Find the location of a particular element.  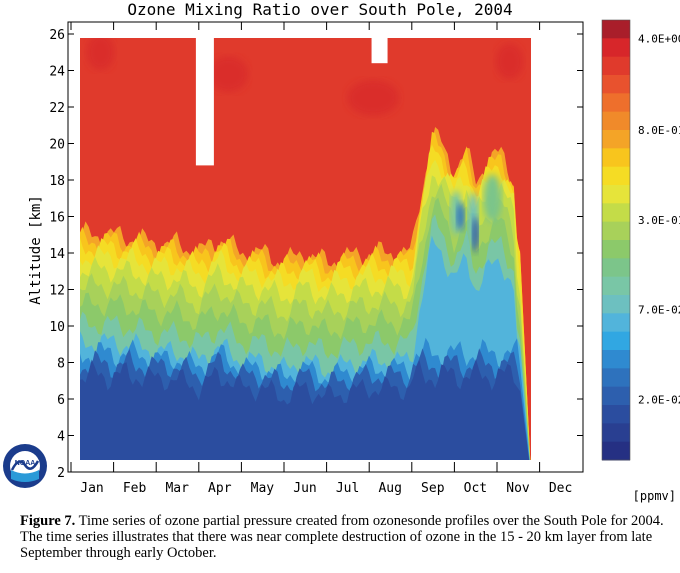

y-tick-label: 24 is located at coordinates (57, 72).